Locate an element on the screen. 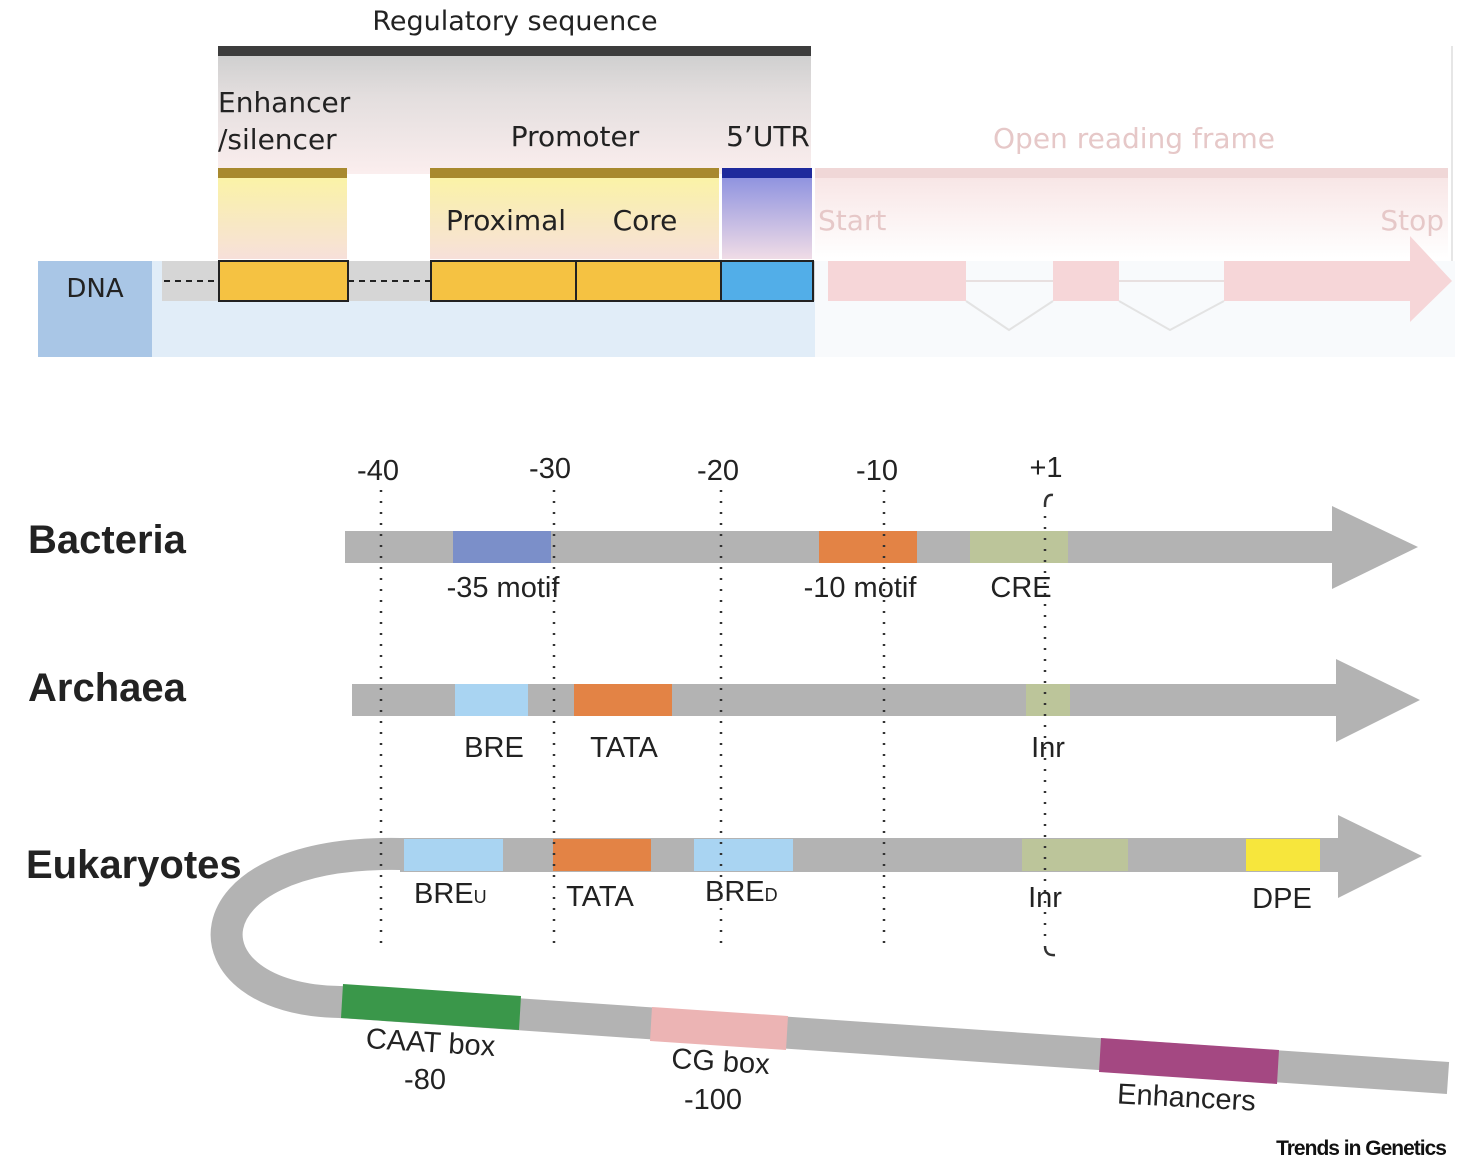 The width and height of the screenshot is (1478, 1176). eukaryotes-tata-label: TATA is located at coordinates (600, 897).